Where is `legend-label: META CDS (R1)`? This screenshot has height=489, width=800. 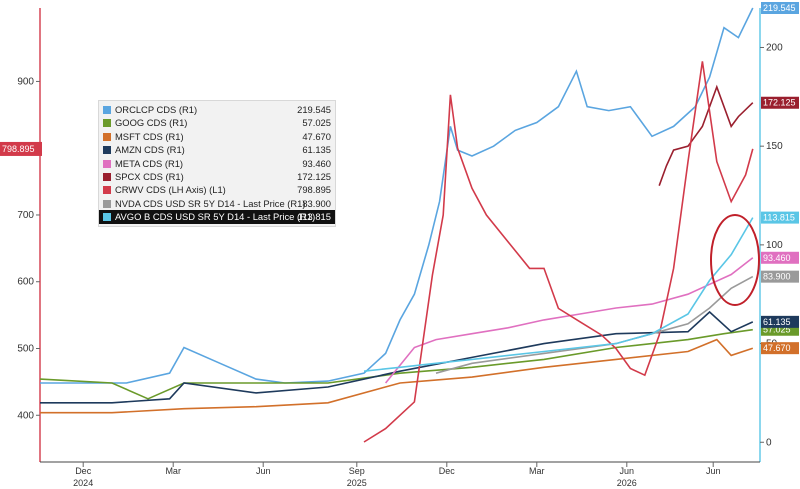 legend-label: META CDS (R1) is located at coordinates (149, 163).